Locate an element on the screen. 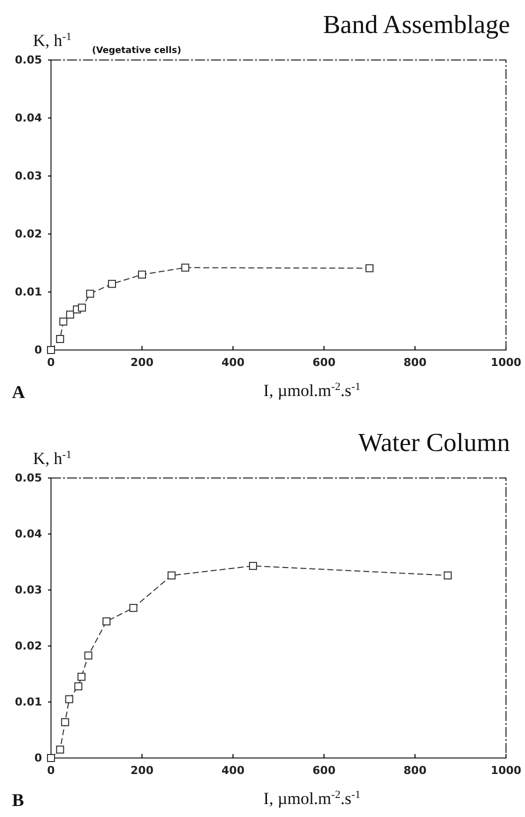 The width and height of the screenshot is (525, 817). text: (Vegetative cells) is located at coordinates (137, 51).